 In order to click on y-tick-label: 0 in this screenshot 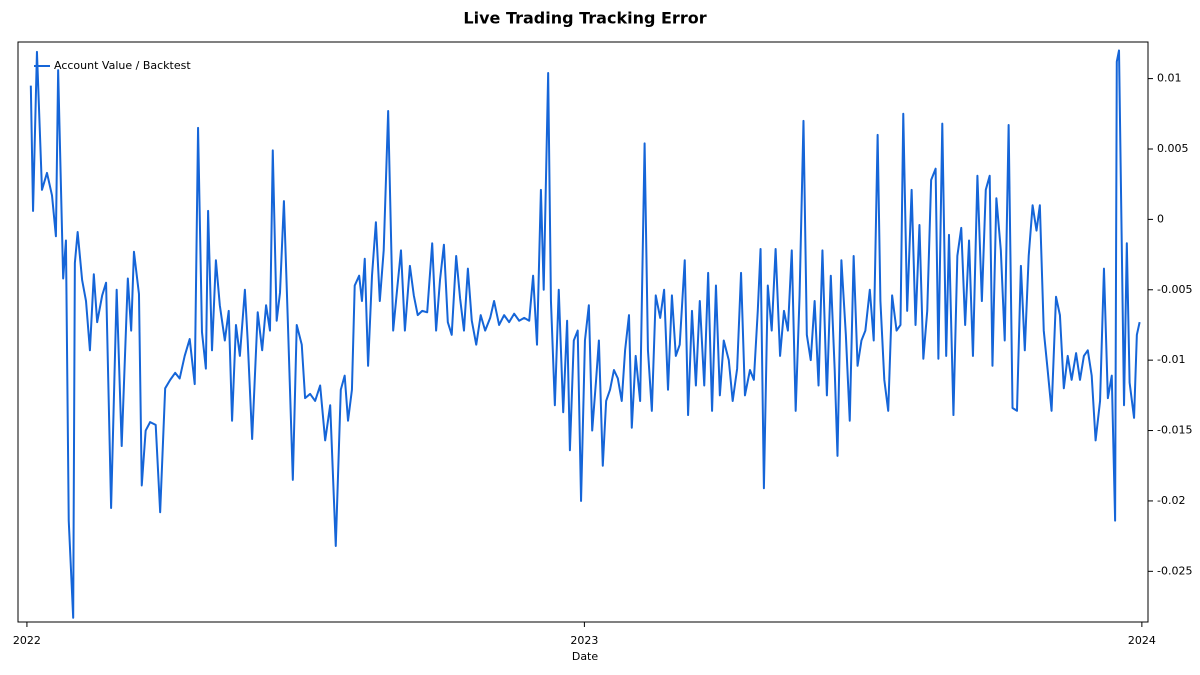, I will do `click(1160, 218)`.